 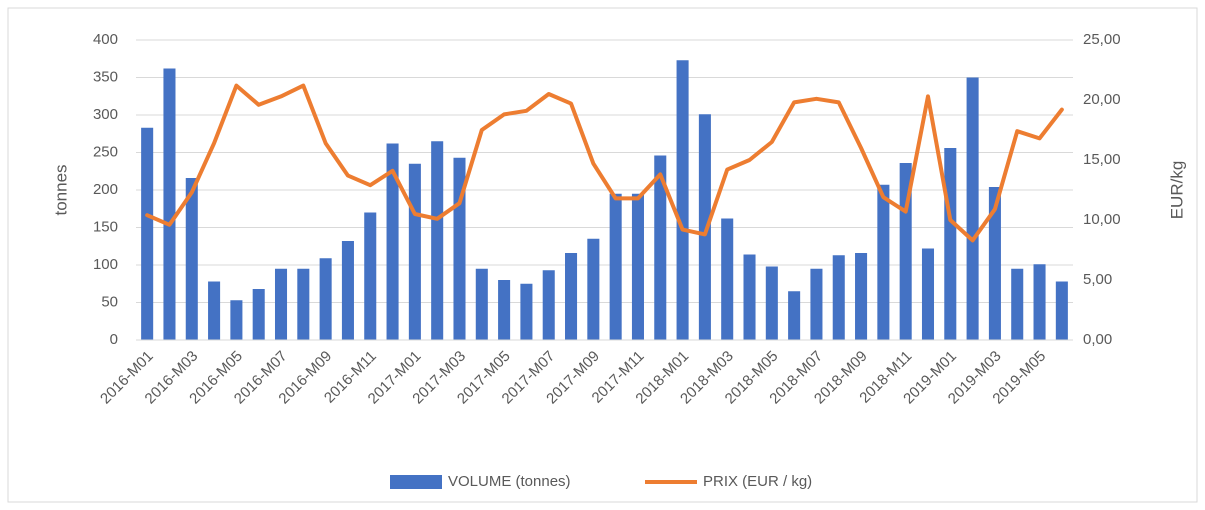 I want to click on y-tick-label: 300, so click(x=105, y=114).